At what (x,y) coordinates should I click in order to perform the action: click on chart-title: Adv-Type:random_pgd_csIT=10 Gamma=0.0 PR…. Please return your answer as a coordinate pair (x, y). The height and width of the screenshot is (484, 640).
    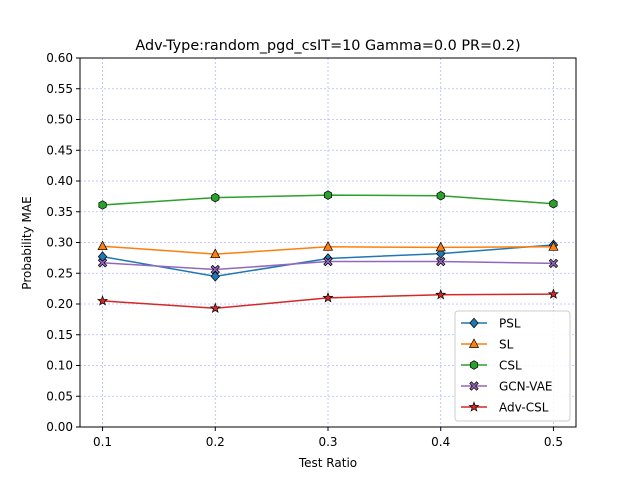
    Looking at the image, I should click on (327, 46).